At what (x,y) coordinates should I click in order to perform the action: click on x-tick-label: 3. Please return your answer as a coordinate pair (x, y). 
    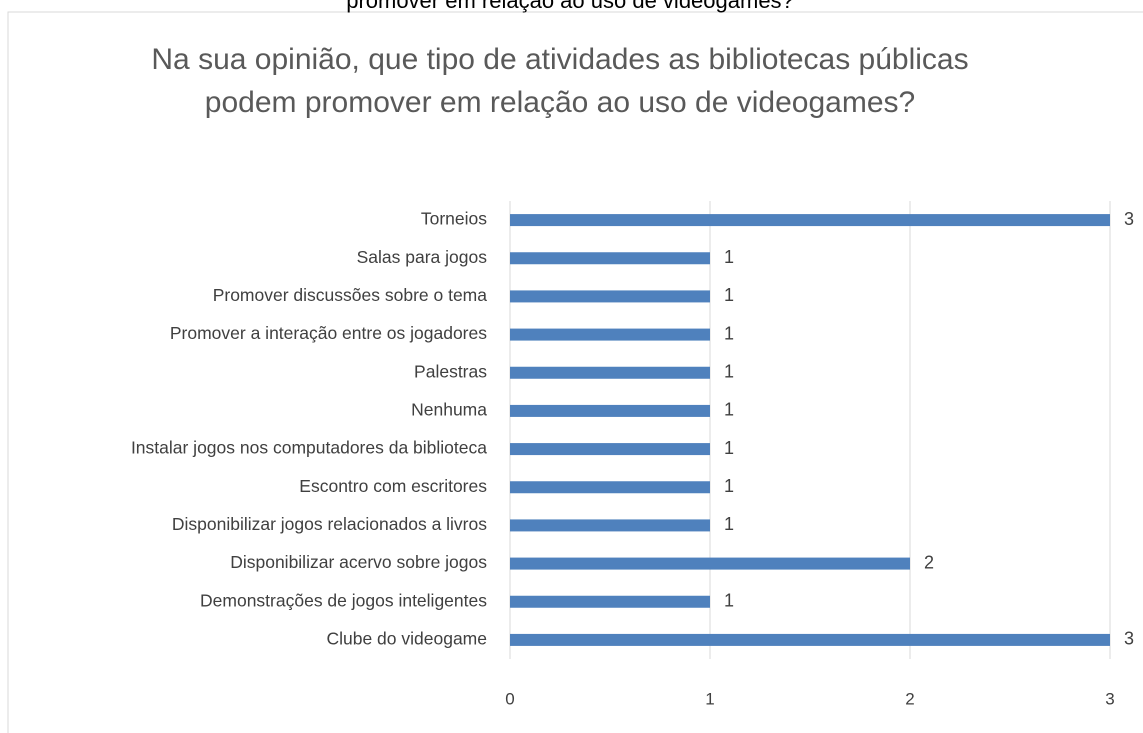
    Looking at the image, I should click on (1109, 698).